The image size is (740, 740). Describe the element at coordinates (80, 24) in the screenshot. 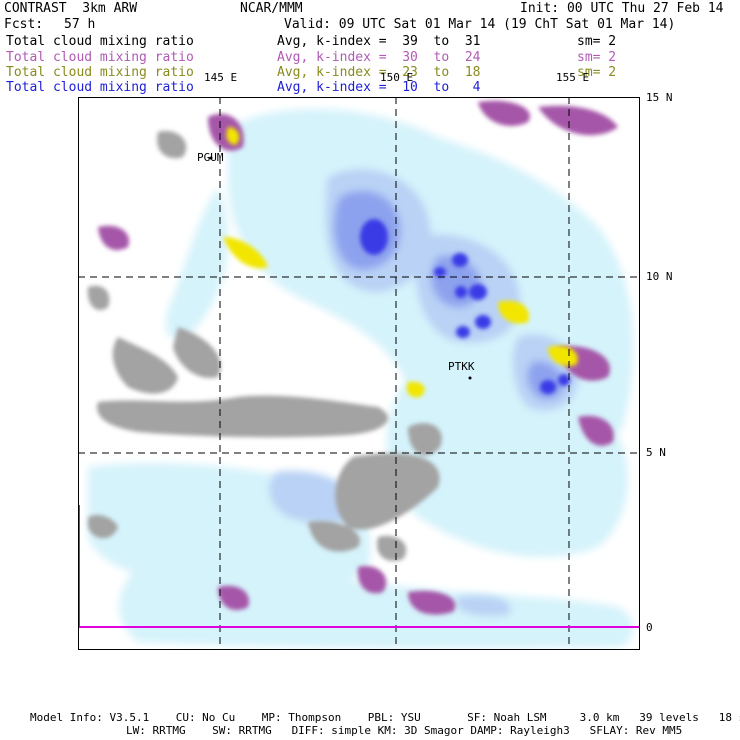

I see `forecast-hour: 57 h` at that location.